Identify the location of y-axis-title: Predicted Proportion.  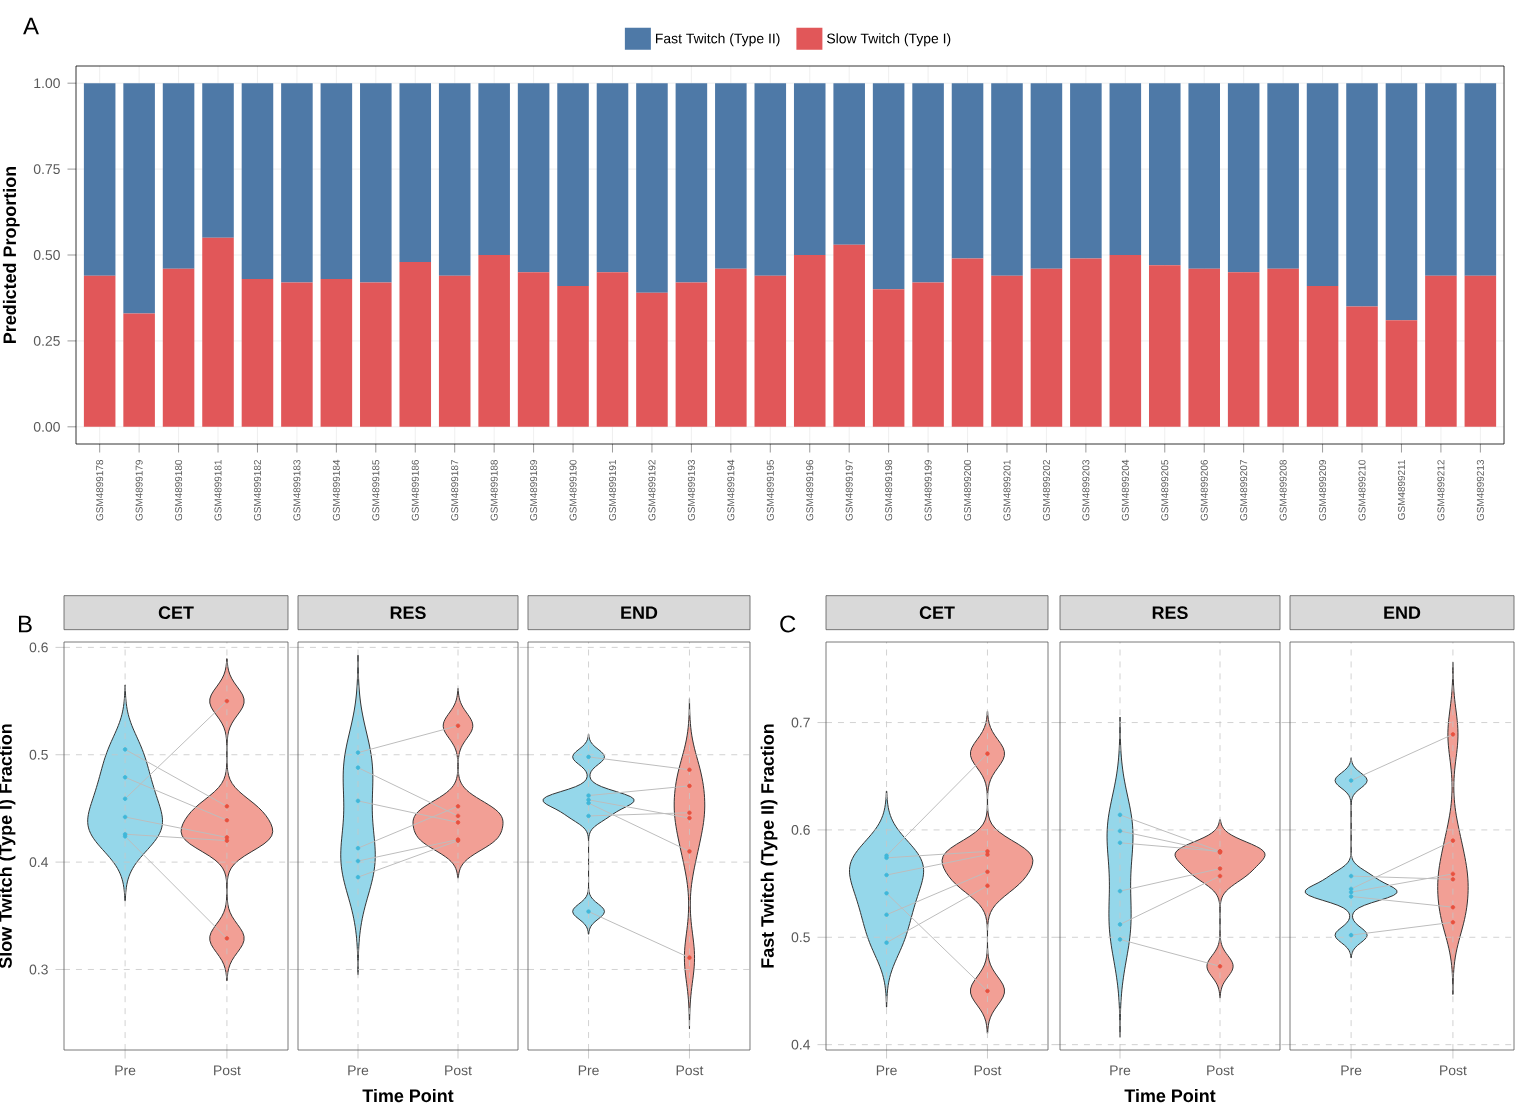
(11, 254).